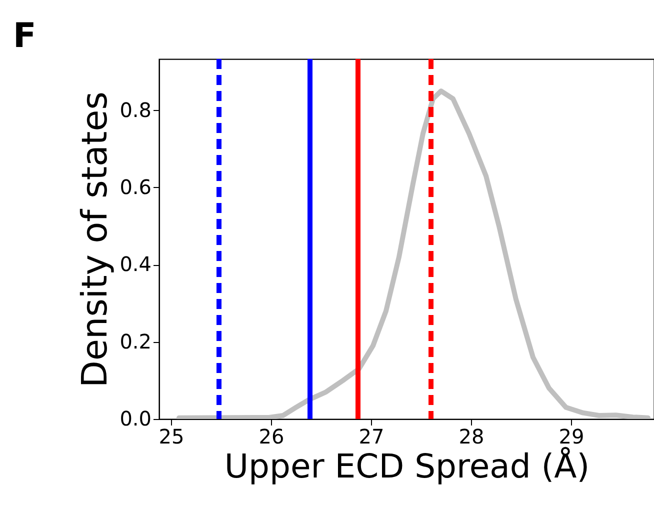  I want to click on x-tick-label: 29, so click(571, 436).